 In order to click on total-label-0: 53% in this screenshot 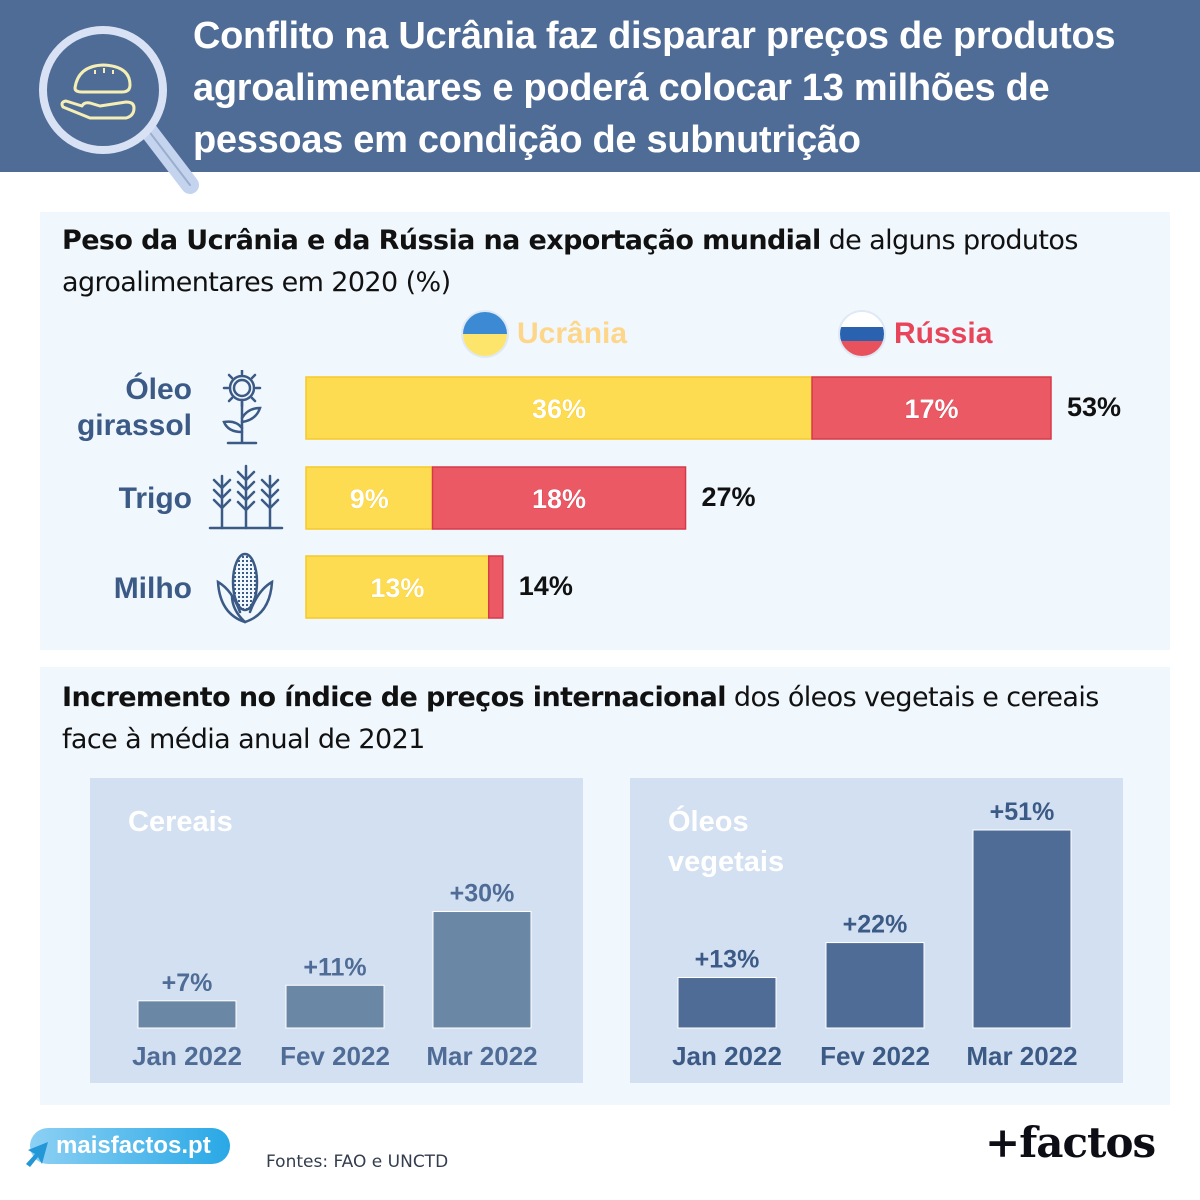, I will do `click(1094, 407)`.